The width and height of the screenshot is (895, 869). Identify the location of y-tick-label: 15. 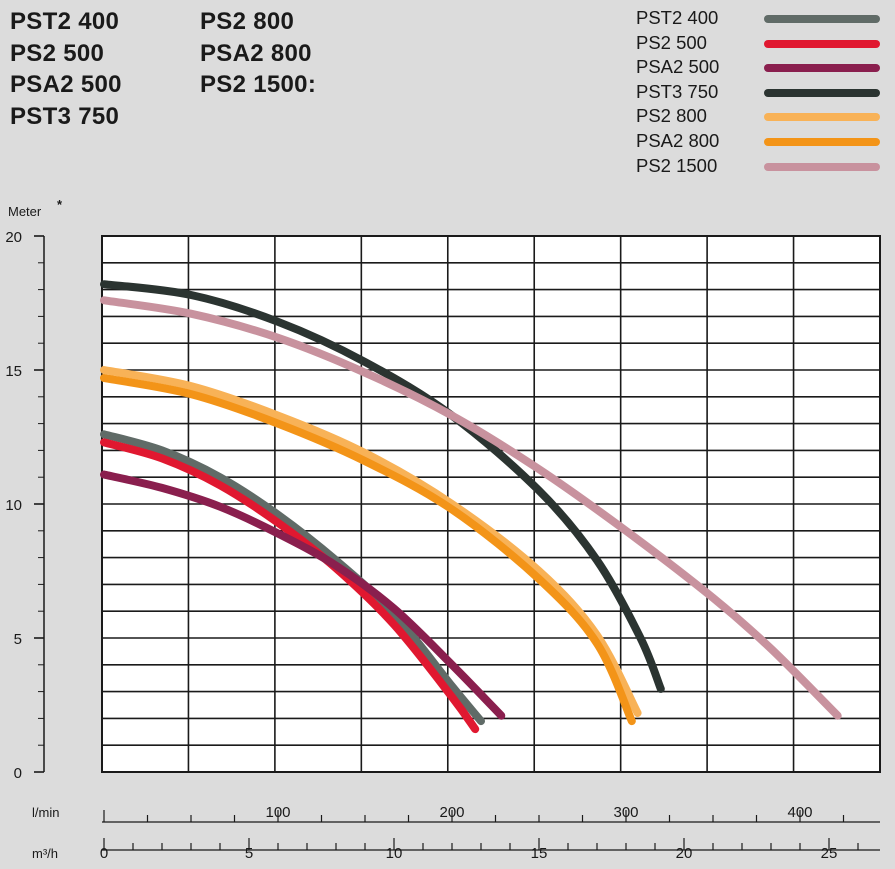
(13, 371).